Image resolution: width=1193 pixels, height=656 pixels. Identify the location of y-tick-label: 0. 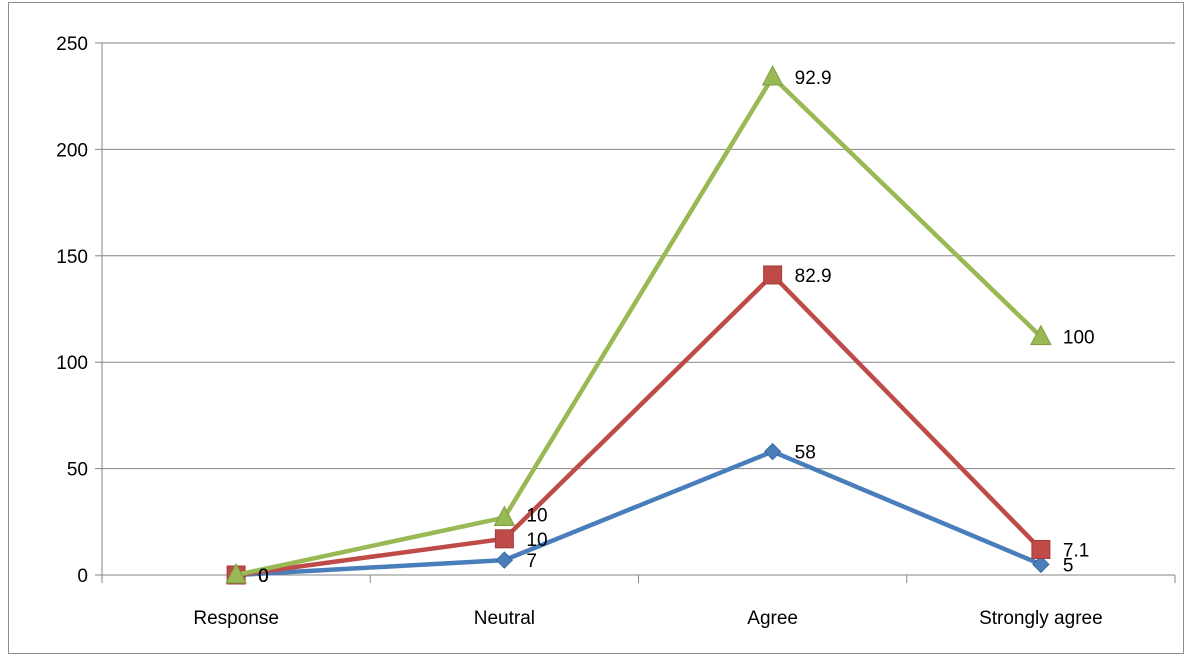
(82, 576).